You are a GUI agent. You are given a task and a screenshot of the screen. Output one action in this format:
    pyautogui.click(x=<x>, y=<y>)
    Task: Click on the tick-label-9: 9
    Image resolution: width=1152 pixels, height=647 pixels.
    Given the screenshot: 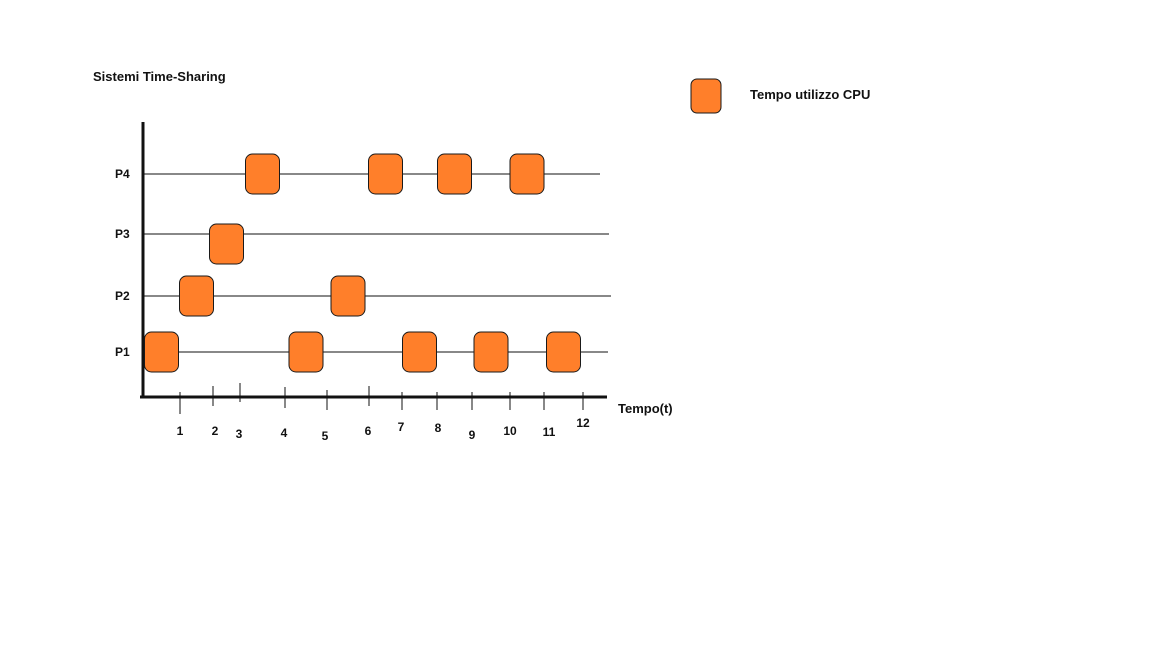 What is the action you would take?
    pyautogui.click(x=472, y=435)
    